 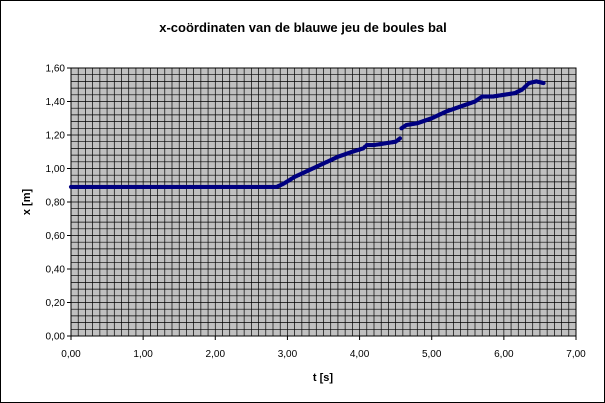 What do you see at coordinates (56, 69) in the screenshot?
I see `y-tick-label: 1,60` at bounding box center [56, 69].